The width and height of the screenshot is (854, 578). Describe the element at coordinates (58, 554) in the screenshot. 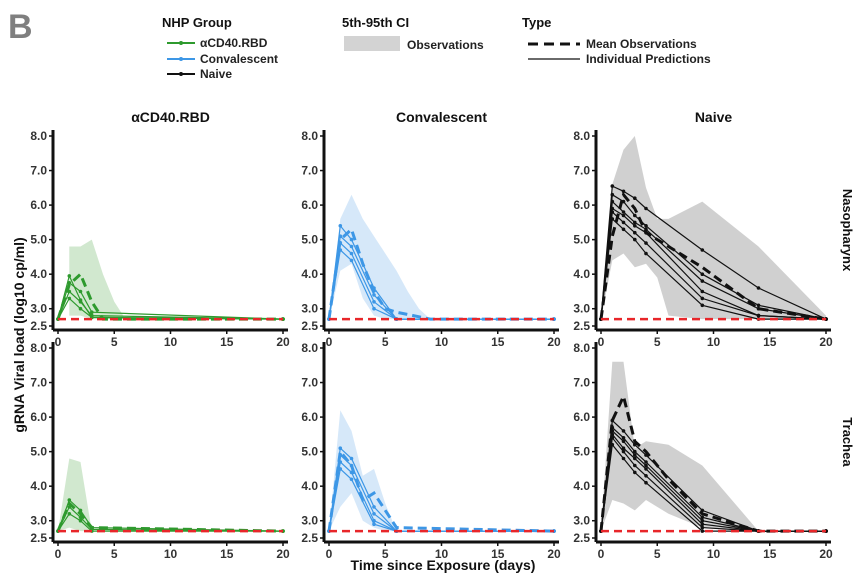

I see `x-tick-label-cd40-rbd-trachea-0: 0` at that location.